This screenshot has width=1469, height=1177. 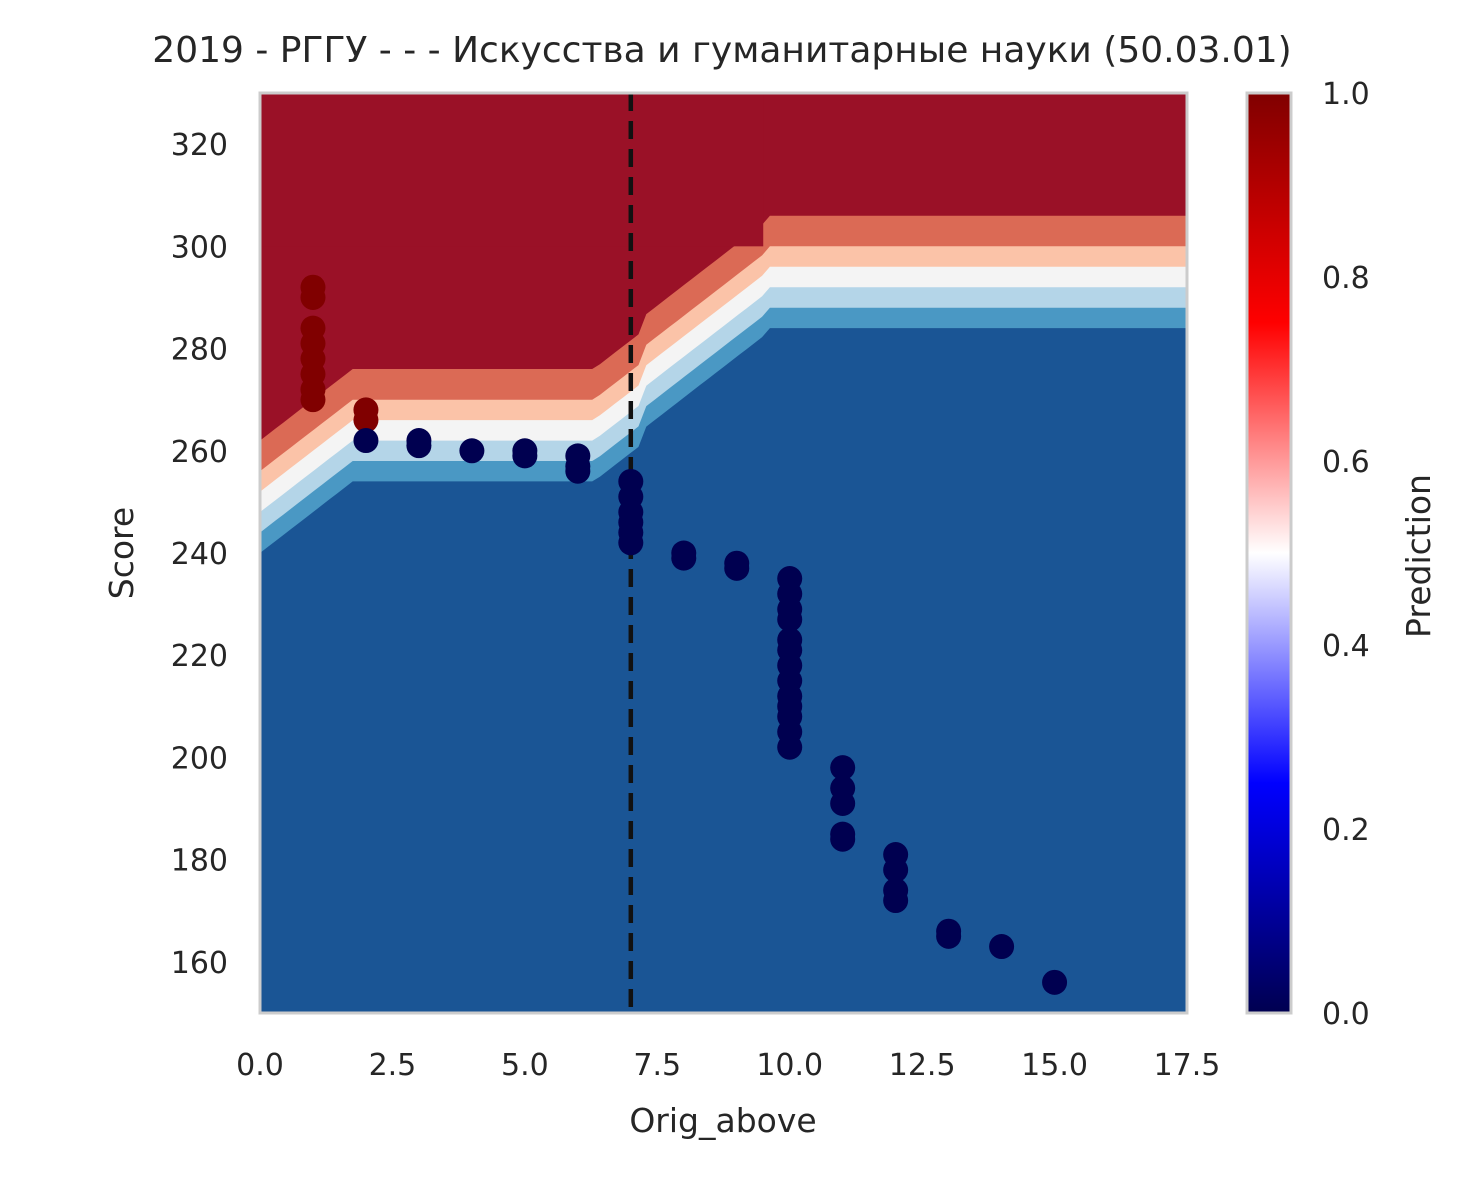 What do you see at coordinates (199, 963) in the screenshot?
I see `y-tick-label: 160` at bounding box center [199, 963].